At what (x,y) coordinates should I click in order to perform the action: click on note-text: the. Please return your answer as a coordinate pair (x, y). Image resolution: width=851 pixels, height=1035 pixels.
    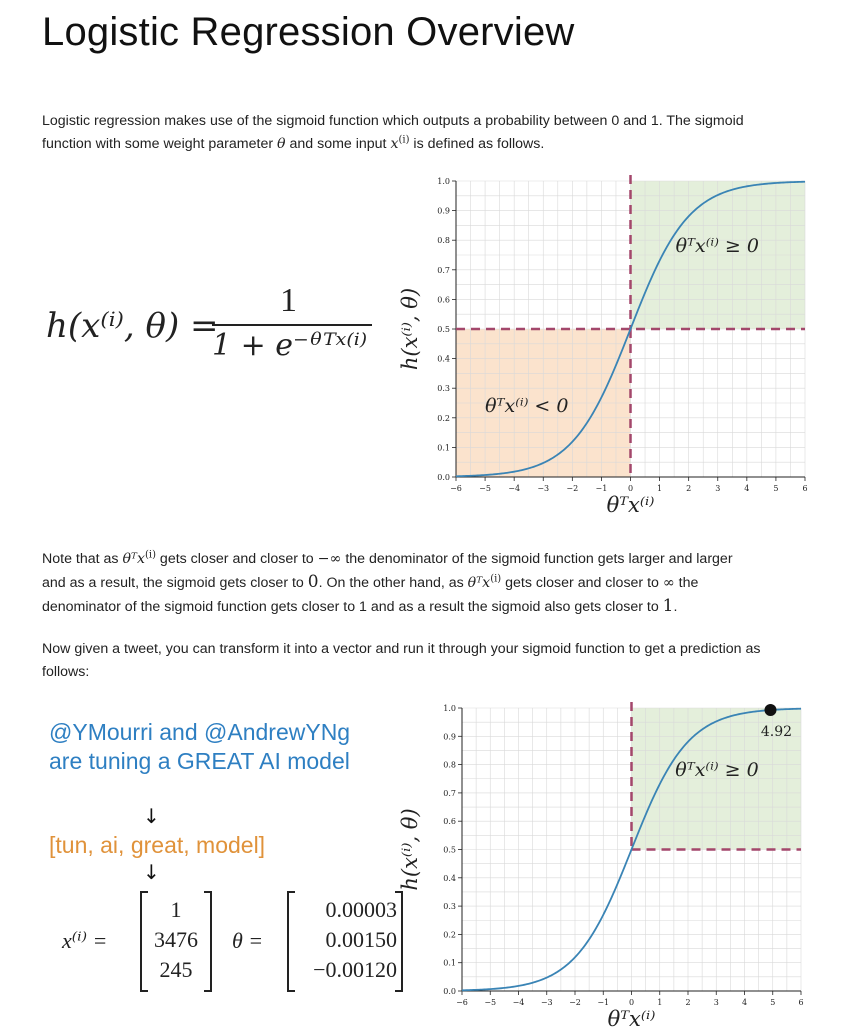
    Looking at the image, I should click on (686, 583).